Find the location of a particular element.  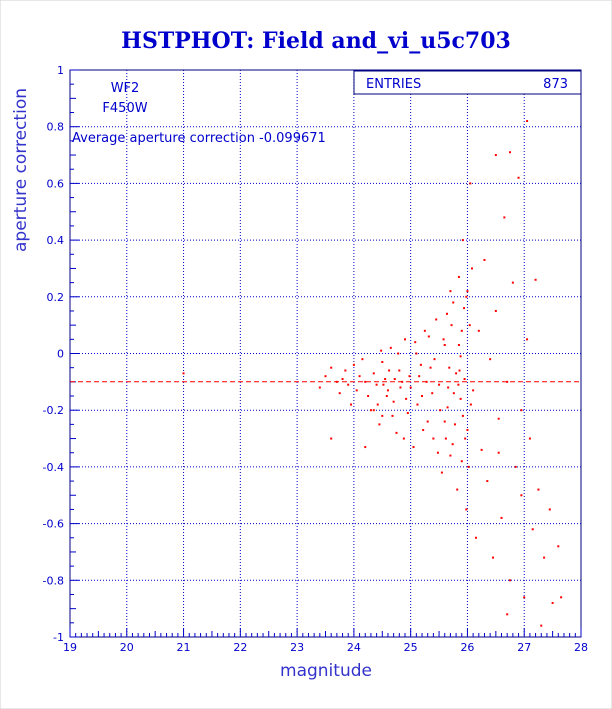

x-axis-title: magnitude is located at coordinates (326, 671).